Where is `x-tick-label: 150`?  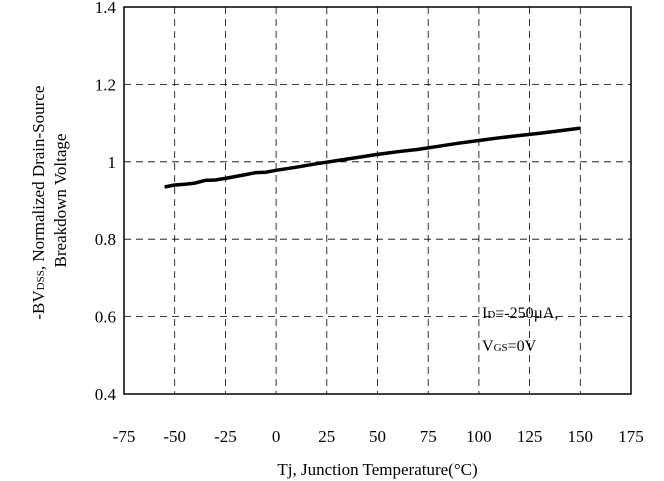
x-tick-label: 150 is located at coordinates (581, 436).